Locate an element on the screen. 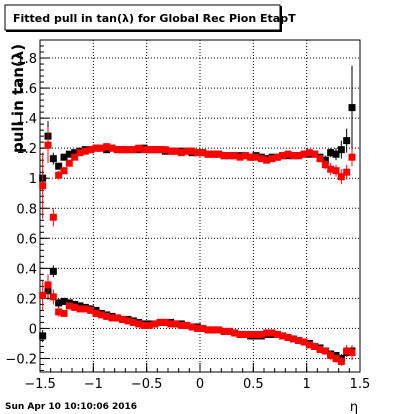 The image size is (400, 414). y-tick-label: 0.2 is located at coordinates (26, 299).